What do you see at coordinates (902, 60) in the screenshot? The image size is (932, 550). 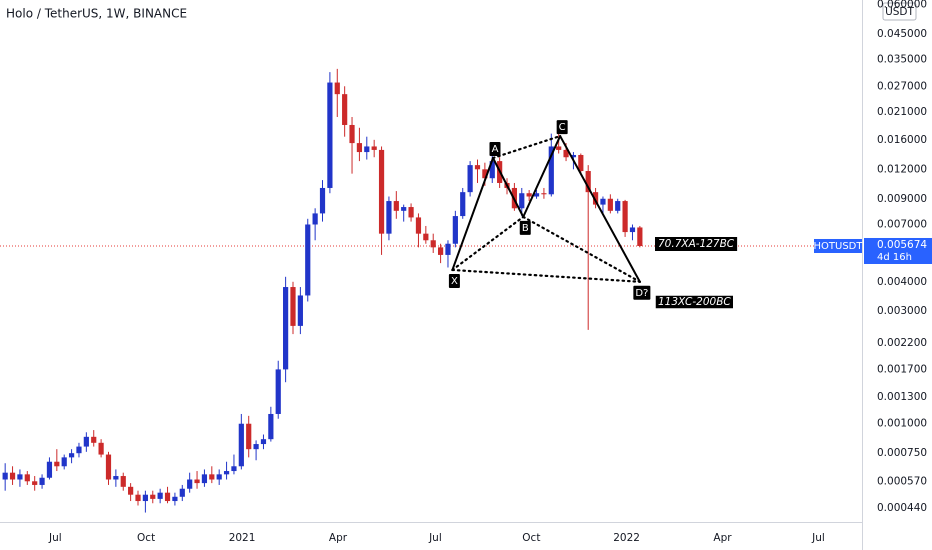 I see `y-tick-label: 0.035000` at bounding box center [902, 60].